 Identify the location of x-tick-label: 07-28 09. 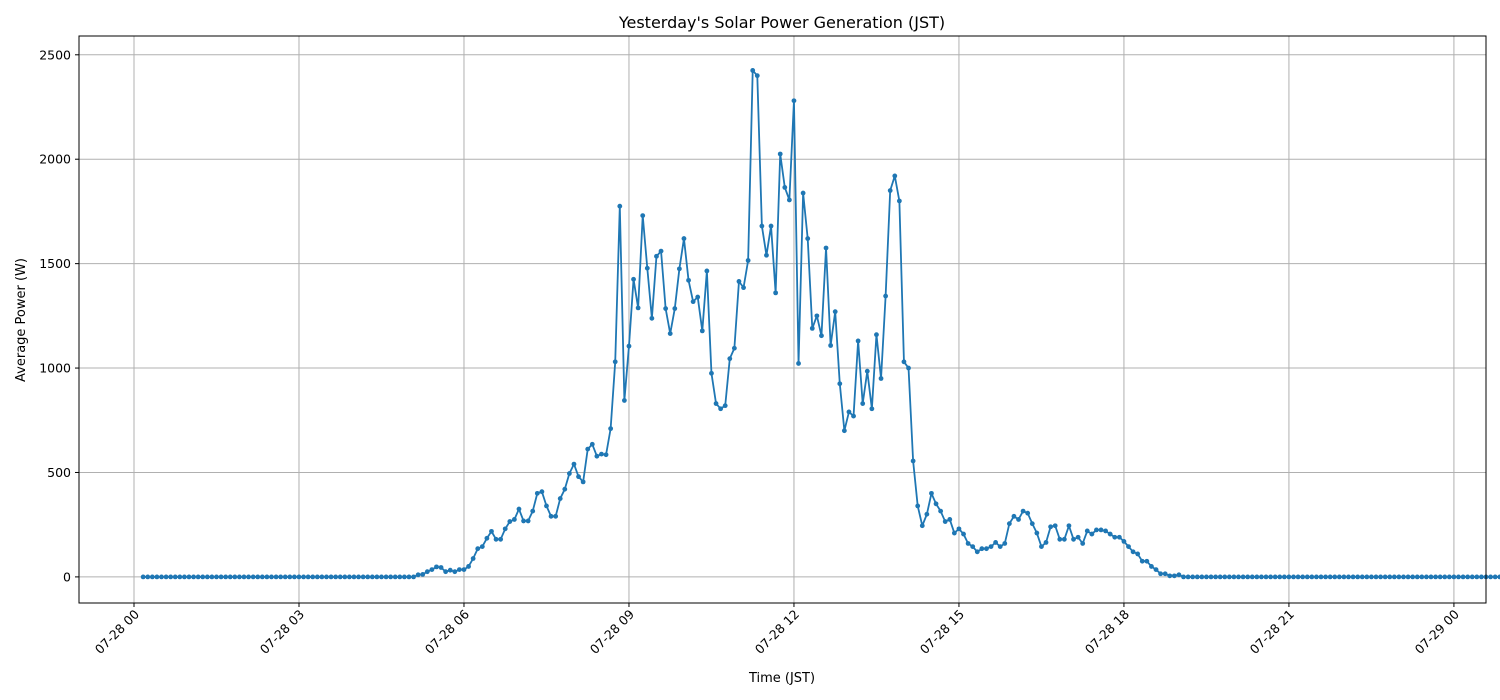
(612, 631).